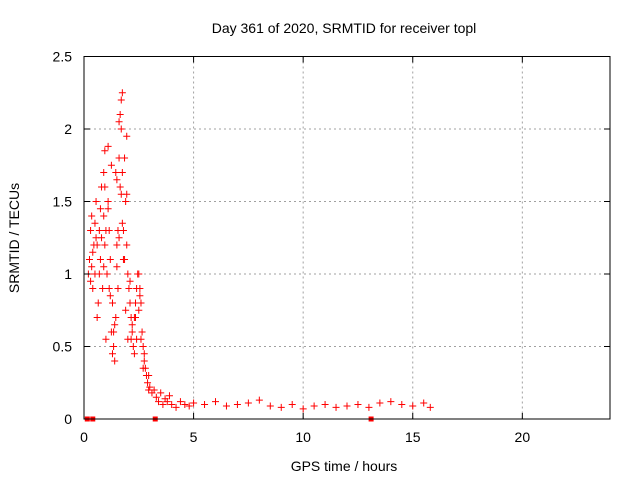 The image size is (640, 480). Describe the element at coordinates (63, 347) in the screenshot. I see `y-tick-label: 0.5` at that location.